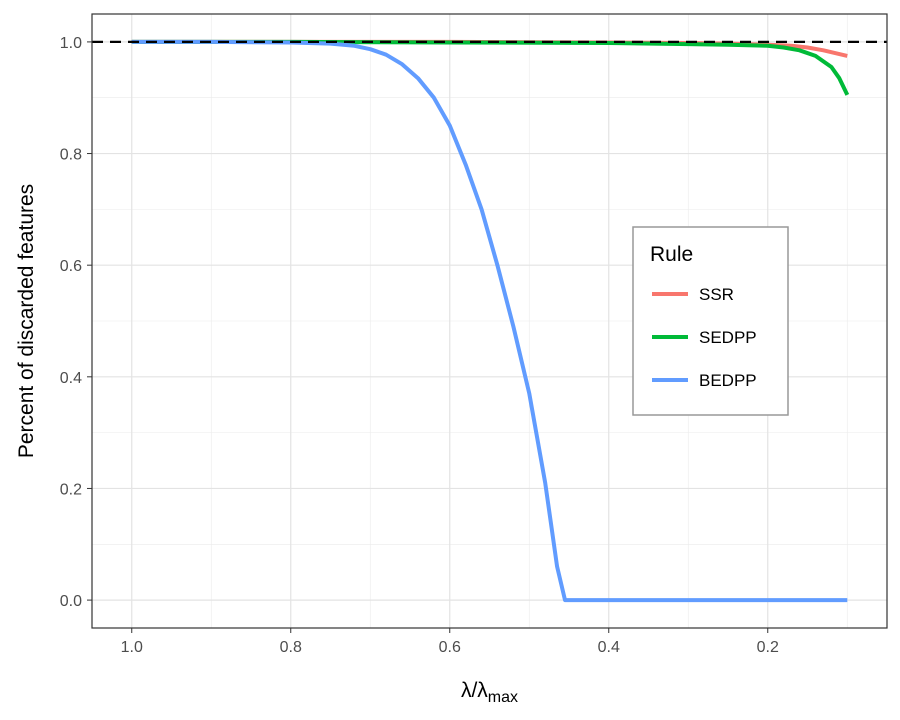 The width and height of the screenshot is (900, 720). Describe the element at coordinates (132, 647) in the screenshot. I see `x-tick-label: 1.0` at that location.